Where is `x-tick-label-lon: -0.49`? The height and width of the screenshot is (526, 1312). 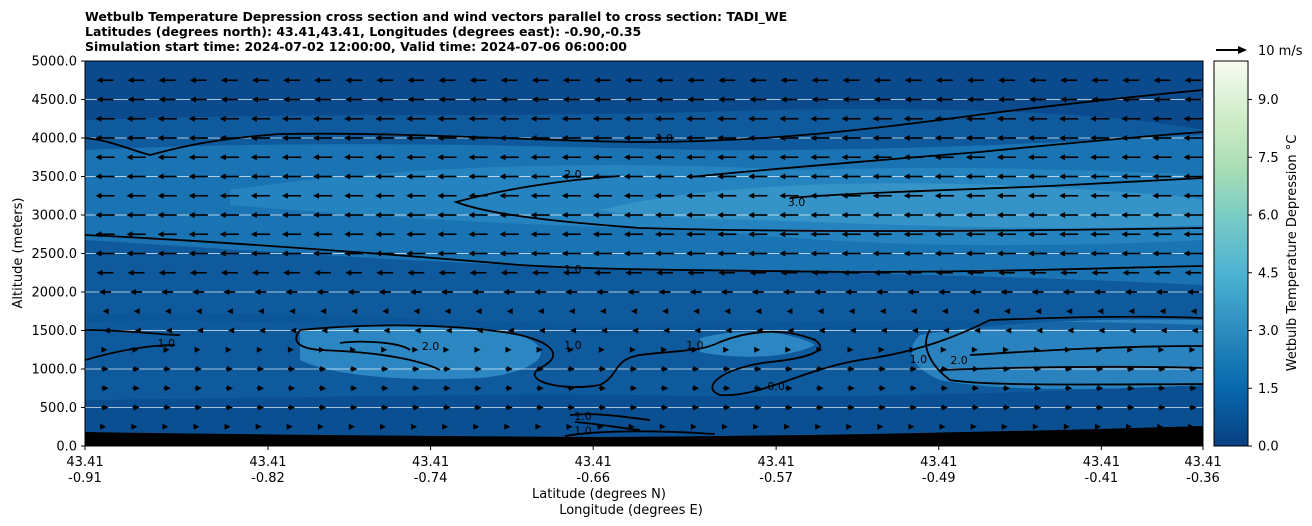 x-tick-label-lon: -0.49 is located at coordinates (939, 478).